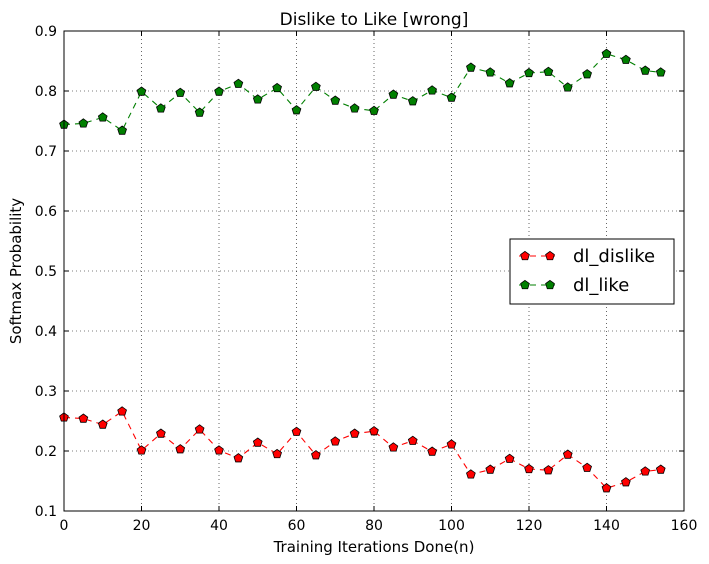  I want to click on y-axis-title: Softmax Probability, so click(16, 271).